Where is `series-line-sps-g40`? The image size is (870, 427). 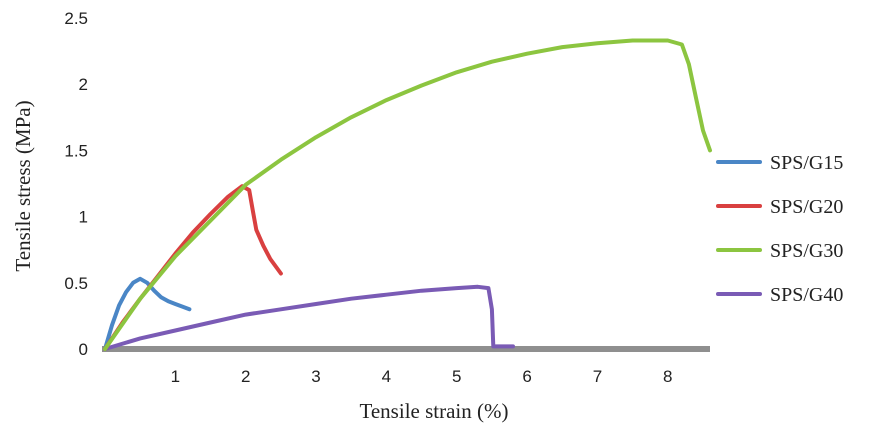
series-line-sps-g40 is located at coordinates (309, 317).